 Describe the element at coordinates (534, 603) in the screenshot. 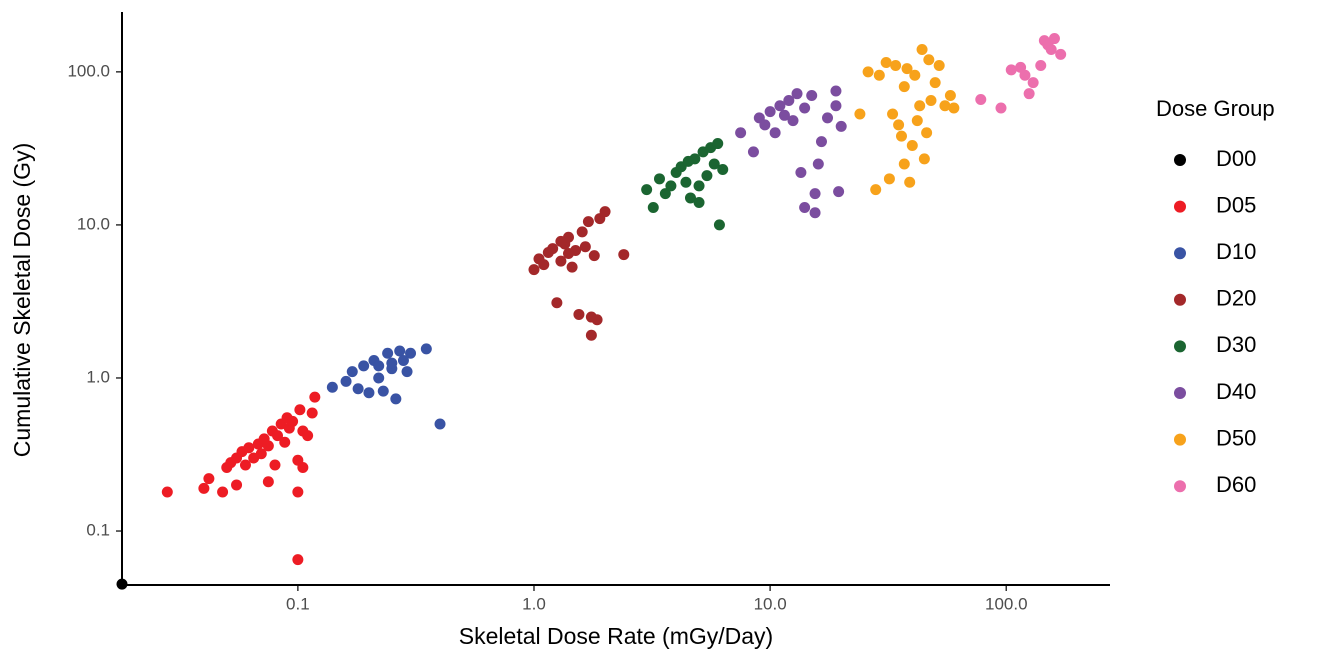

I see `x-tick-label: 1.0` at that location.